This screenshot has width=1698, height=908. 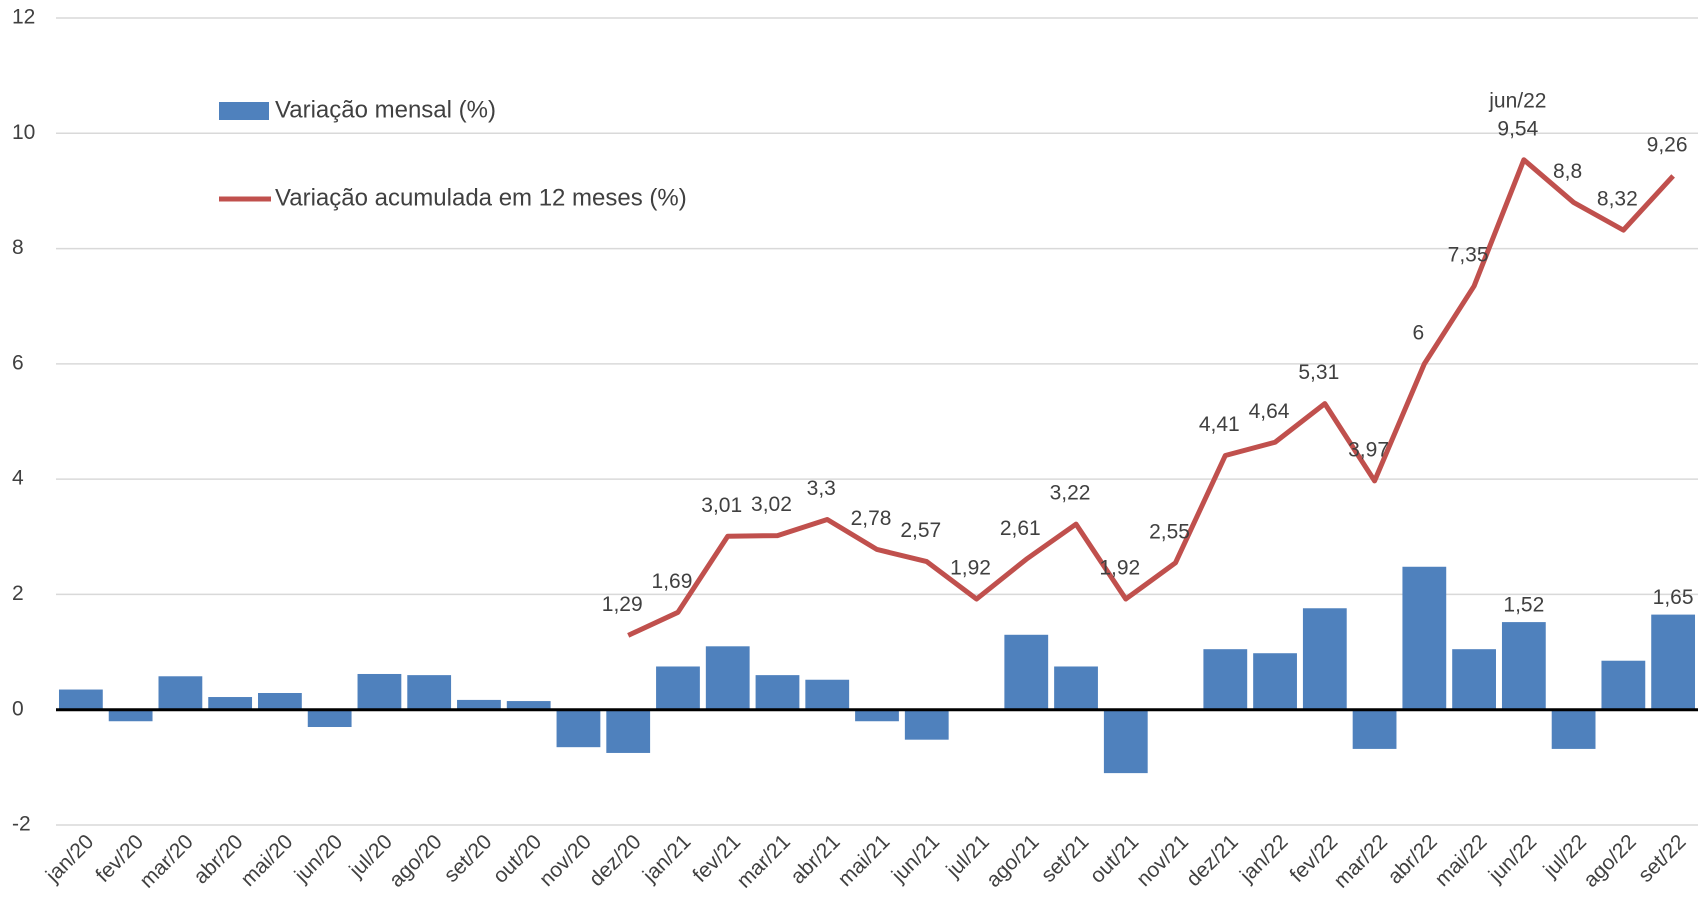 What do you see at coordinates (871, 518) in the screenshot?
I see `data-label: 2,78` at bounding box center [871, 518].